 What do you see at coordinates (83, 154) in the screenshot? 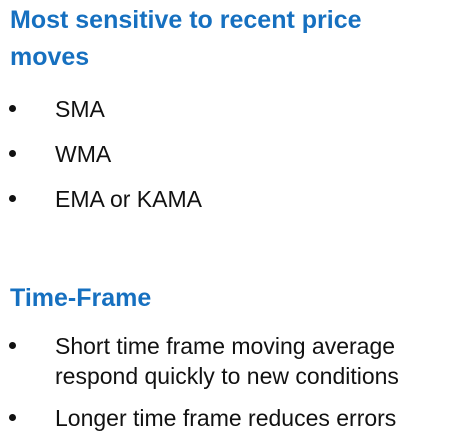
I see `bullet-text: WMA` at bounding box center [83, 154].